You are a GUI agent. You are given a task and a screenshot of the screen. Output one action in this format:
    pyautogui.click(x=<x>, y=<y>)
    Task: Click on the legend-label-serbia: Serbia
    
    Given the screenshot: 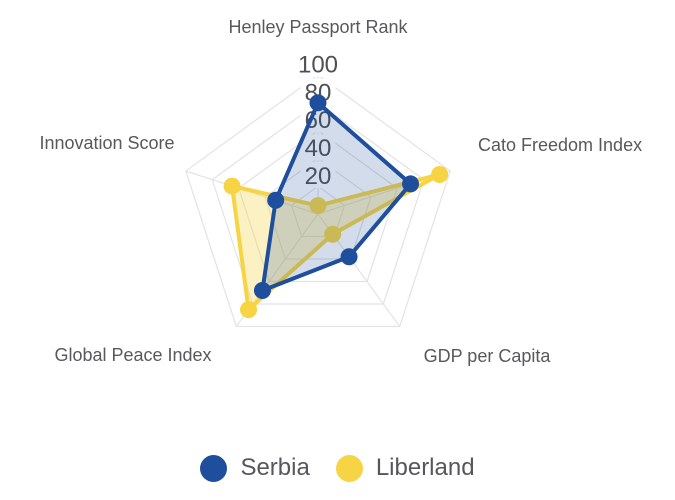 What is the action you would take?
    pyautogui.click(x=275, y=467)
    